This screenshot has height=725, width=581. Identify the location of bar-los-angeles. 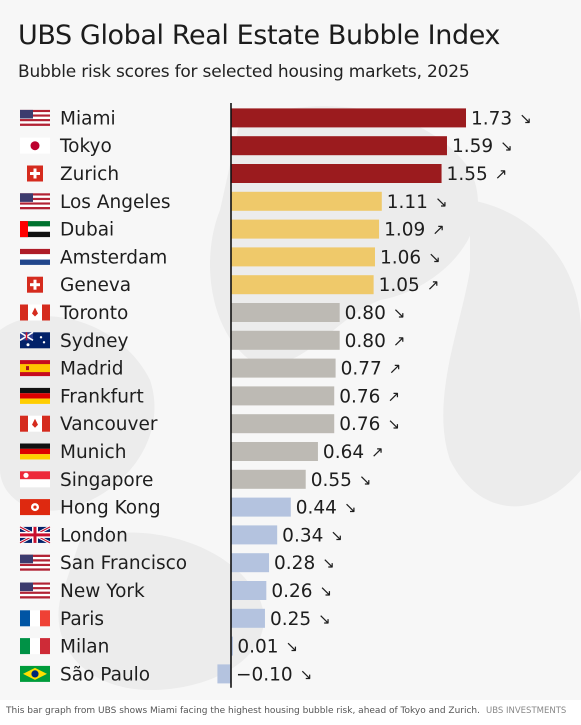
(306, 201).